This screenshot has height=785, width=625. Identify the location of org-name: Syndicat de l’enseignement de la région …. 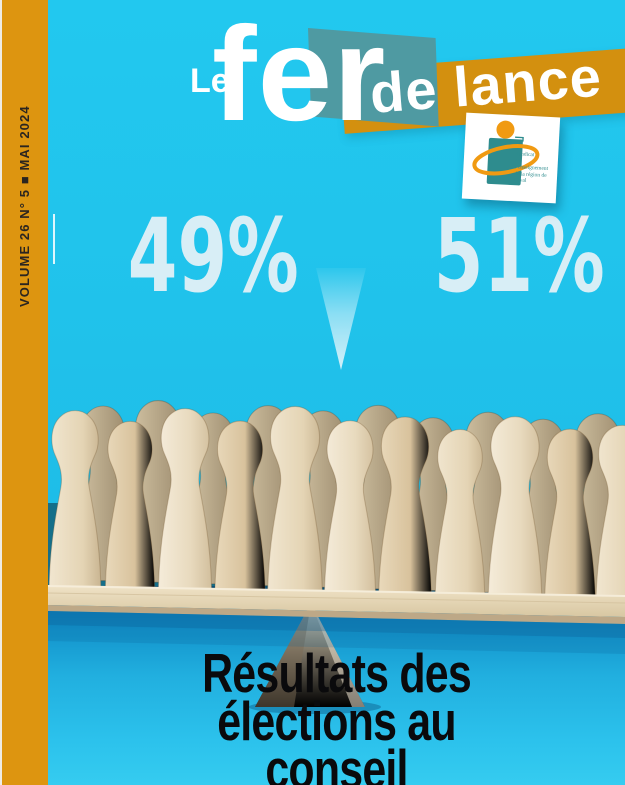
(535, 168).